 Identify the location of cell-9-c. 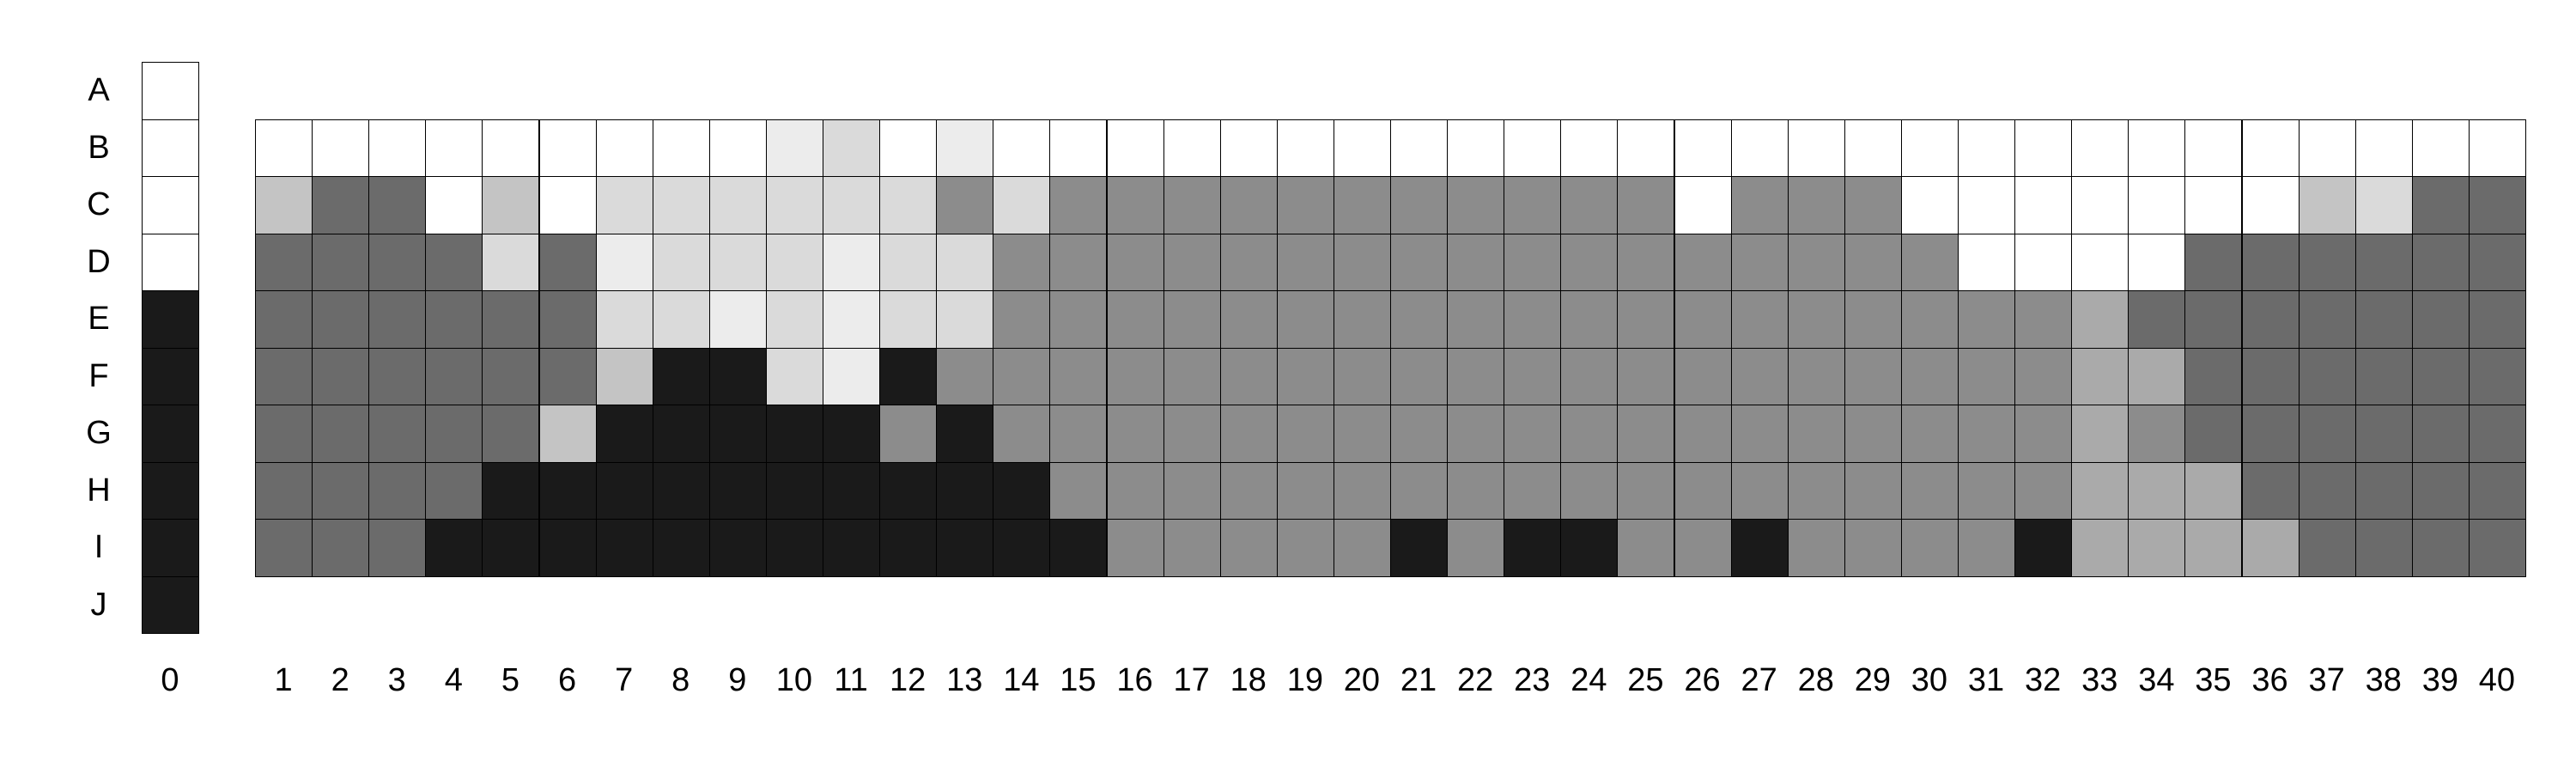
(737, 205).